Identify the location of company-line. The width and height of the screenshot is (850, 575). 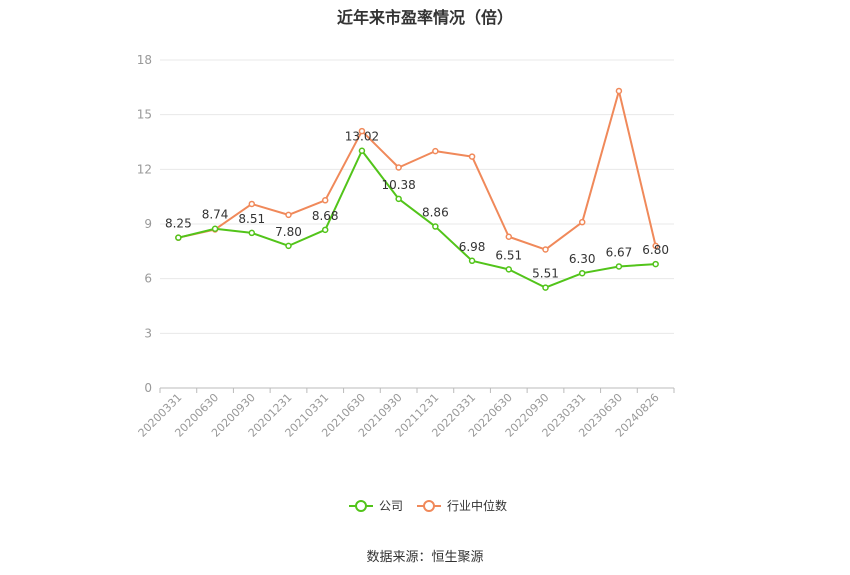
(417, 219).